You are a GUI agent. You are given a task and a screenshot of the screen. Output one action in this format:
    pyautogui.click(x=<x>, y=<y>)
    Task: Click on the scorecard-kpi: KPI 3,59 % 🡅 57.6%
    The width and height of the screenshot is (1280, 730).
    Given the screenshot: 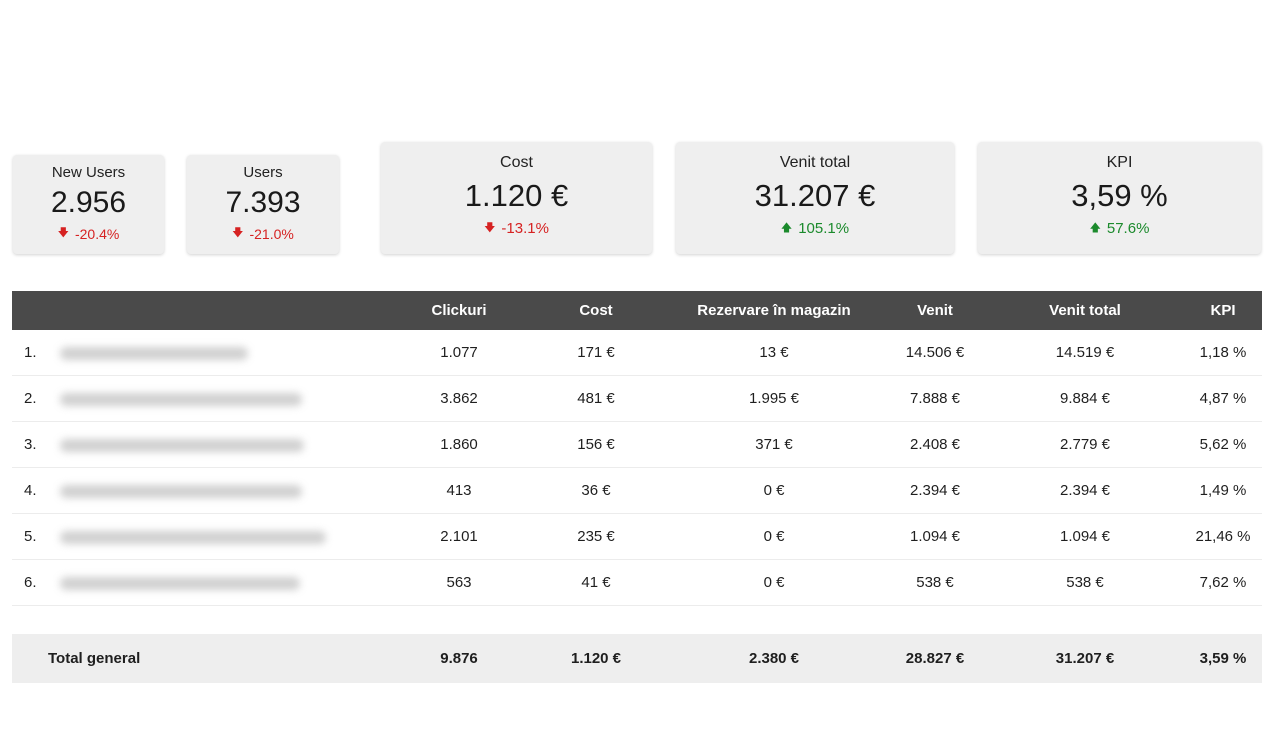 What is the action you would take?
    pyautogui.click(x=1119, y=198)
    